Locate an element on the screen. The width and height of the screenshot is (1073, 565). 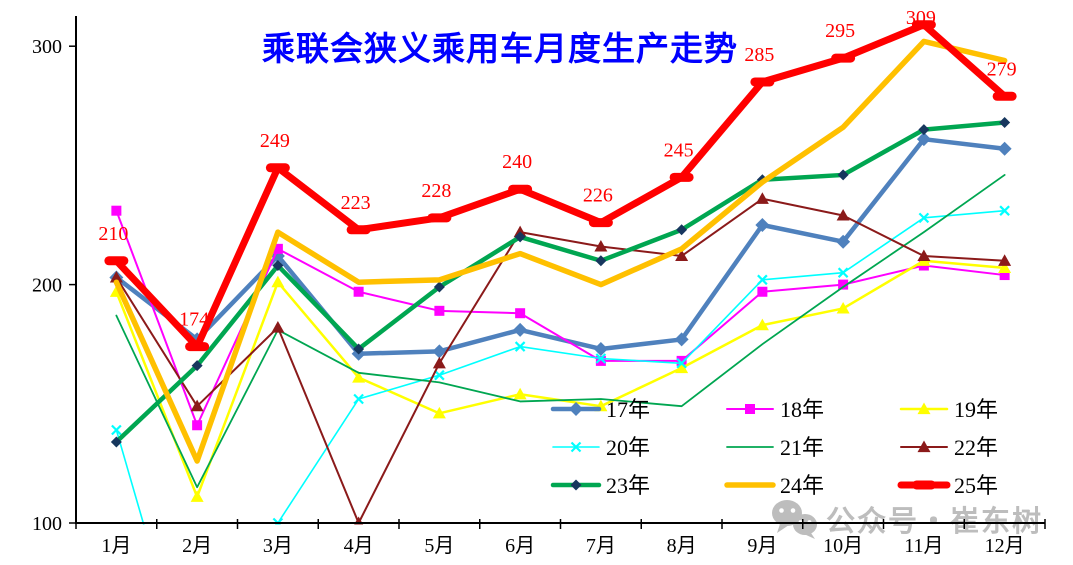
legend-item: 23年 is located at coordinates (600, 485).